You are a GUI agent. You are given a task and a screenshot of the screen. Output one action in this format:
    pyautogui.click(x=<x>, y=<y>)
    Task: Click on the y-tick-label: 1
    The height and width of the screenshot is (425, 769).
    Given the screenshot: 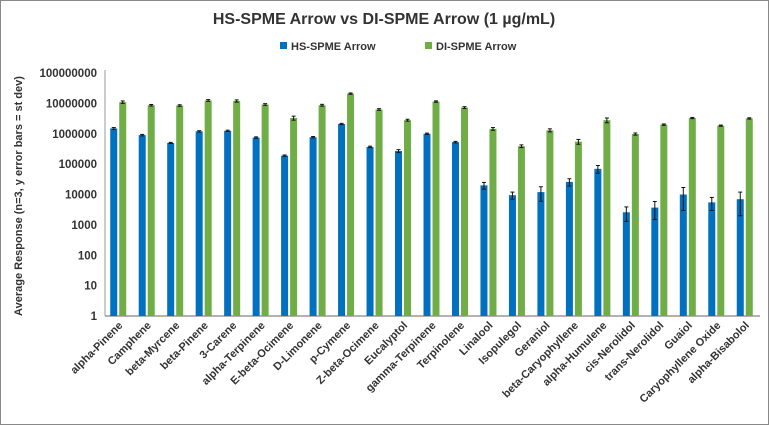 What is the action you would take?
    pyautogui.click(x=94, y=317)
    